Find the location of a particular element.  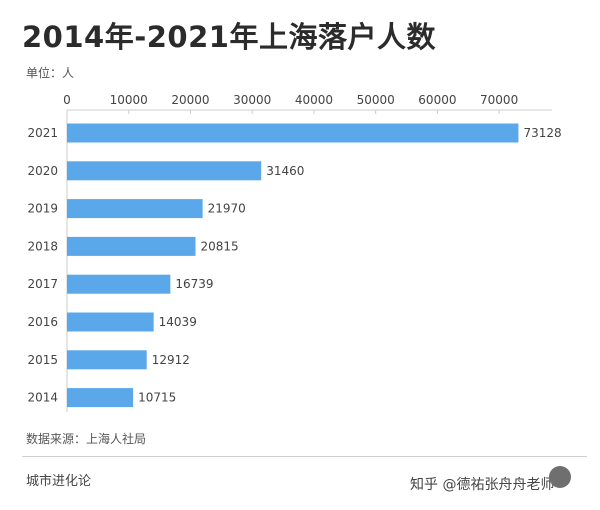

brand-name: 城市进化论 is located at coordinates (59, 481).